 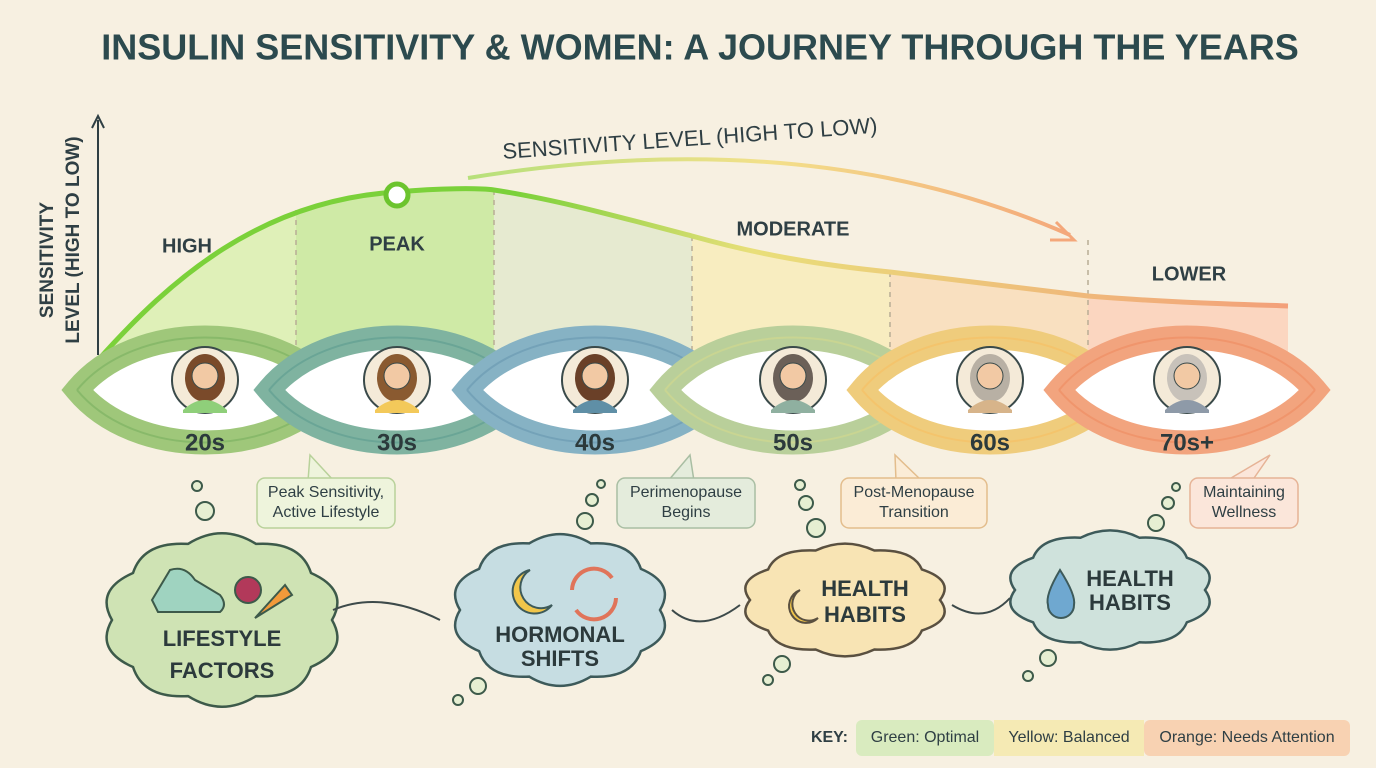 What do you see at coordinates (73, 239) in the screenshot?
I see `y-axis-label: LEVEL (HIGH TO LOW)` at bounding box center [73, 239].